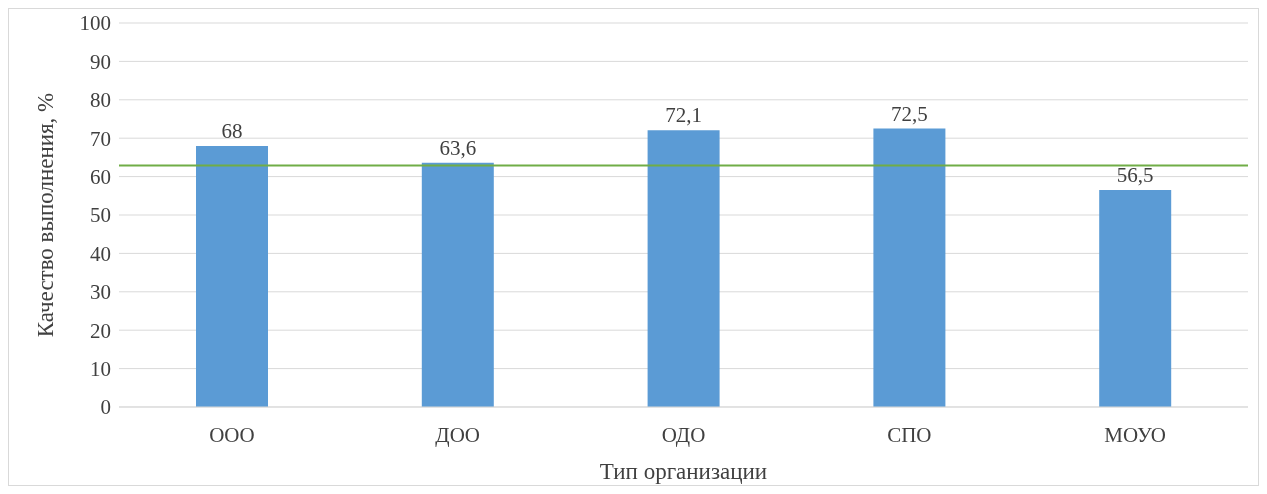  What do you see at coordinates (100, 100) in the screenshot?
I see `y-tick-label: 80` at bounding box center [100, 100].